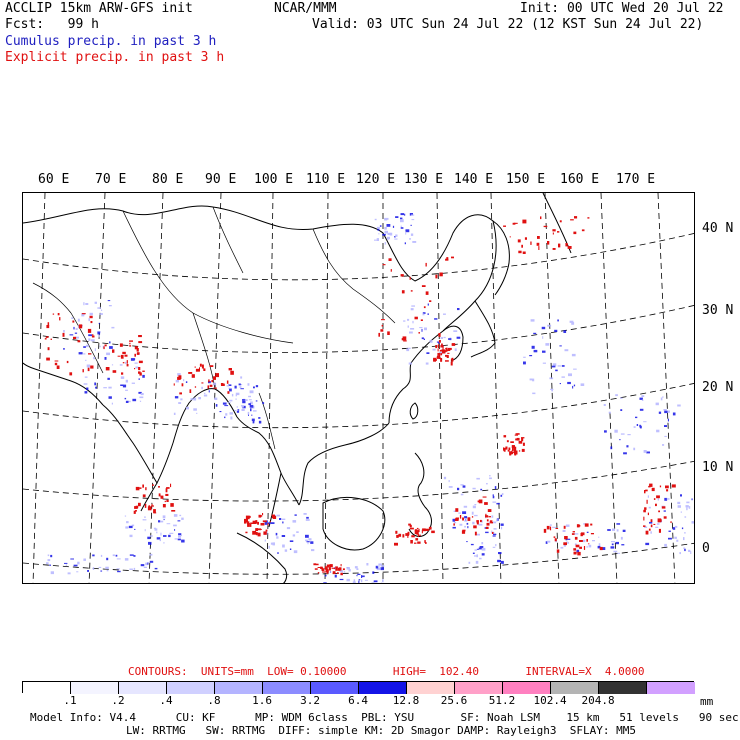 The image size is (740, 740). I want to click on colorbar-cell, so click(671, 688).